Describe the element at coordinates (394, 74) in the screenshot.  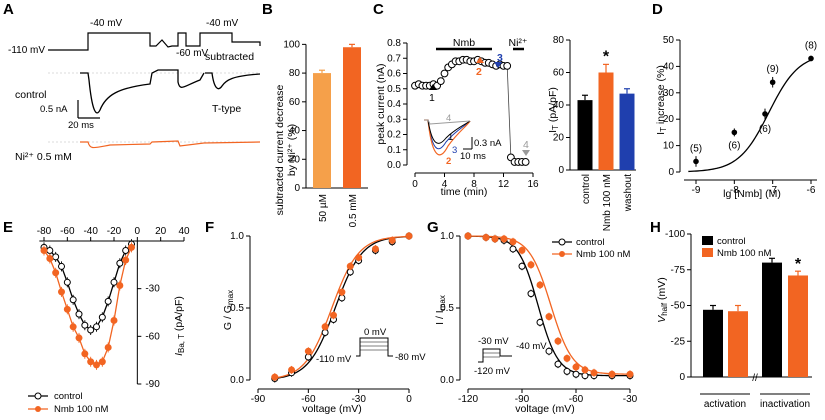
I see `c-ytick-label: 0.6` at that location.